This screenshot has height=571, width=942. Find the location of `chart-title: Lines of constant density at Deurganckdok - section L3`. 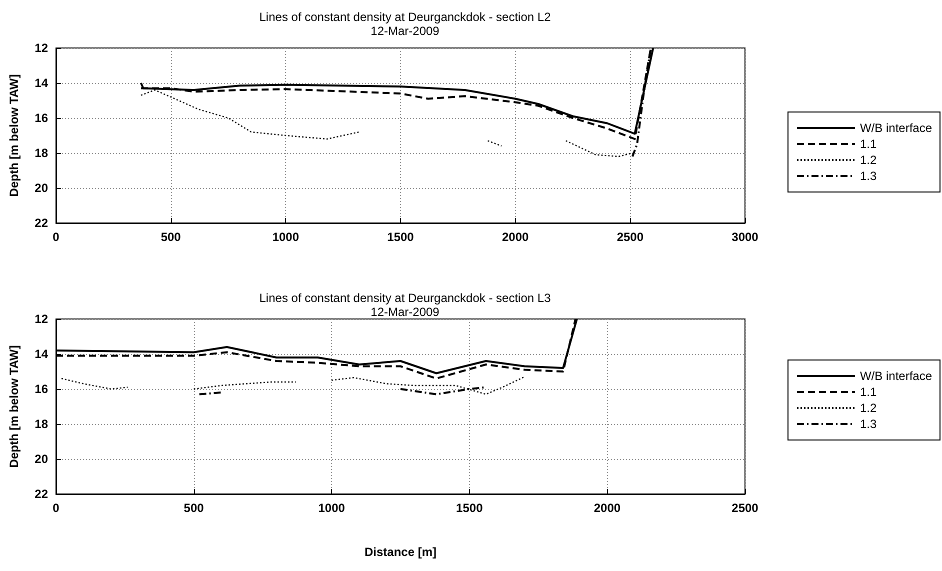

chart-title: Lines of constant density at Deurganckdok - section L3 is located at coordinates (405, 298).